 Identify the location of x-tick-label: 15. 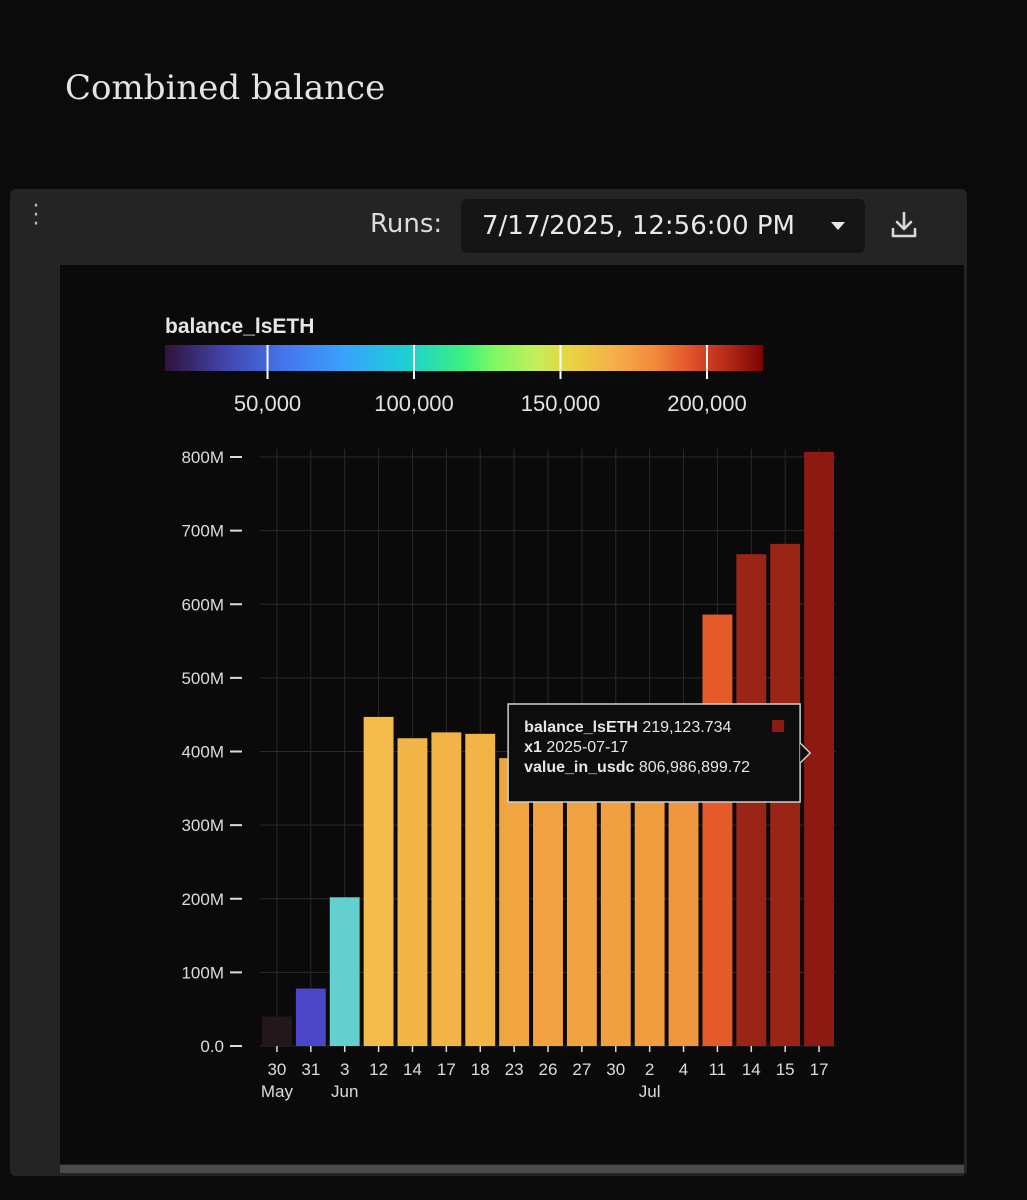
(785, 1069).